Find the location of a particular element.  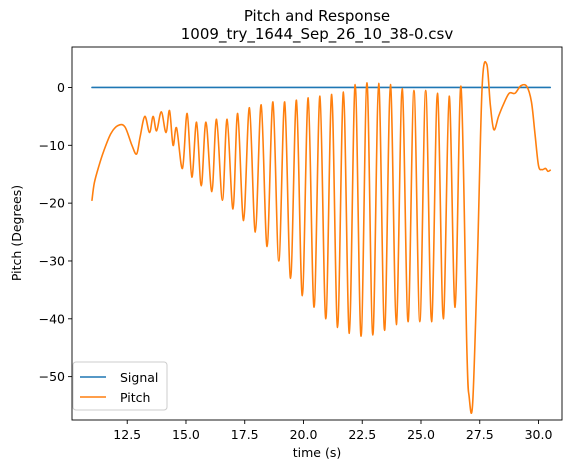

x-tick-label: 30.0 is located at coordinates (539, 434).